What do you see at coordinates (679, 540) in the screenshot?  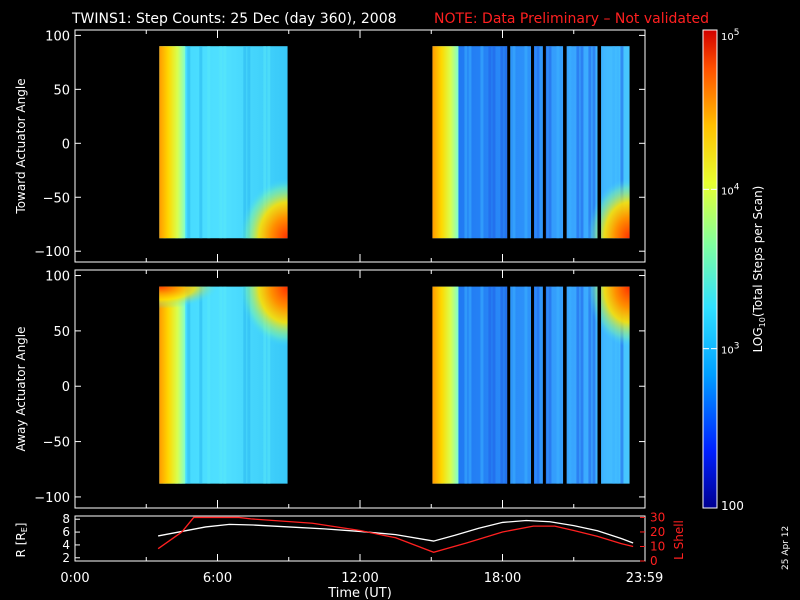 I see `lshell-axis-label: L Shell` at bounding box center [679, 540].